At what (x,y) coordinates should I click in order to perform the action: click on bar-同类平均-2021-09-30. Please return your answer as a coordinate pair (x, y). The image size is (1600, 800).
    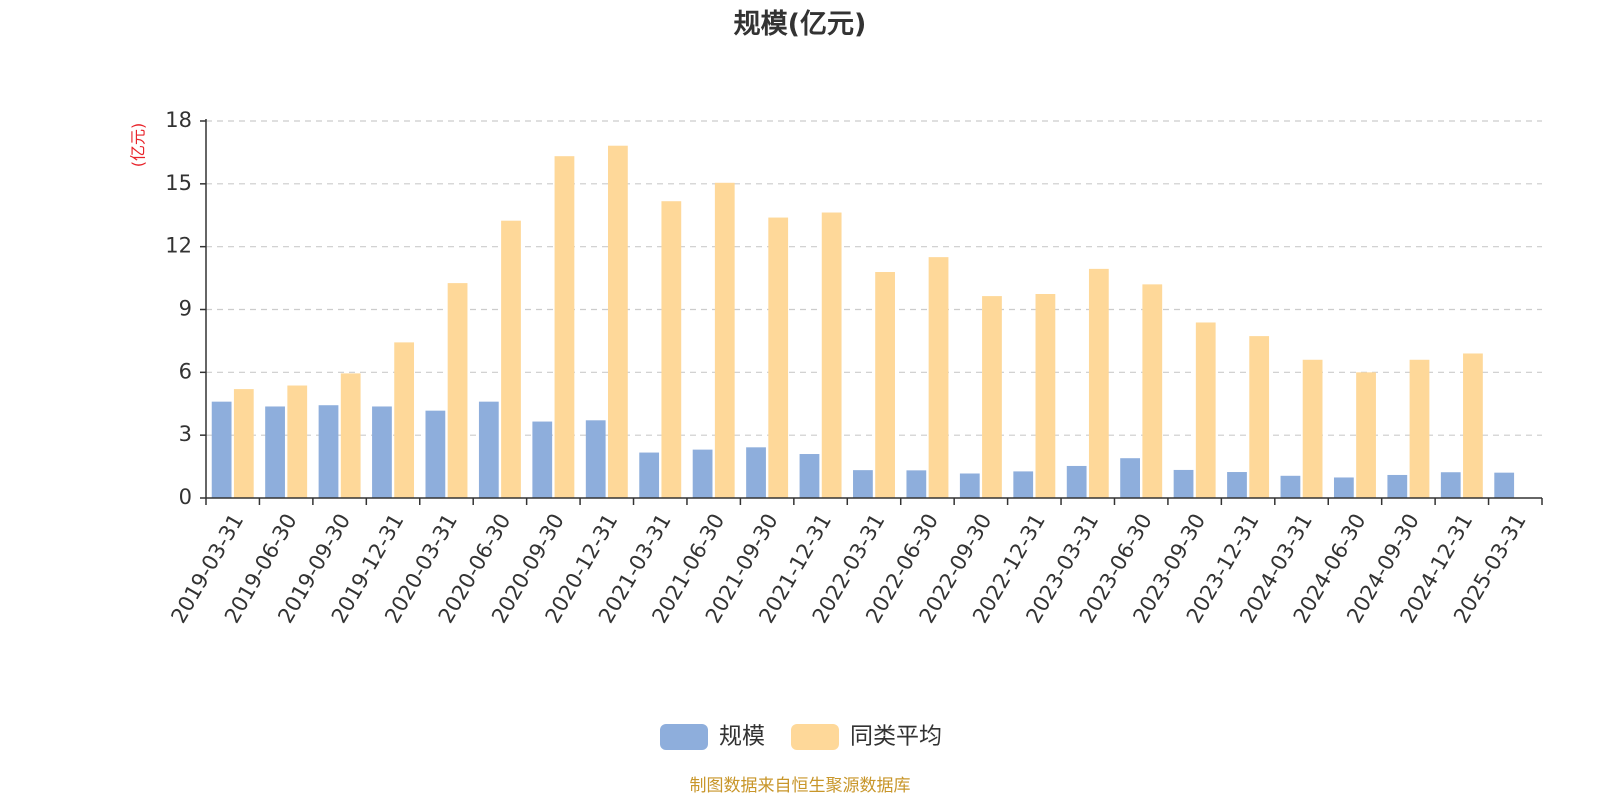
    Looking at the image, I should click on (778, 357).